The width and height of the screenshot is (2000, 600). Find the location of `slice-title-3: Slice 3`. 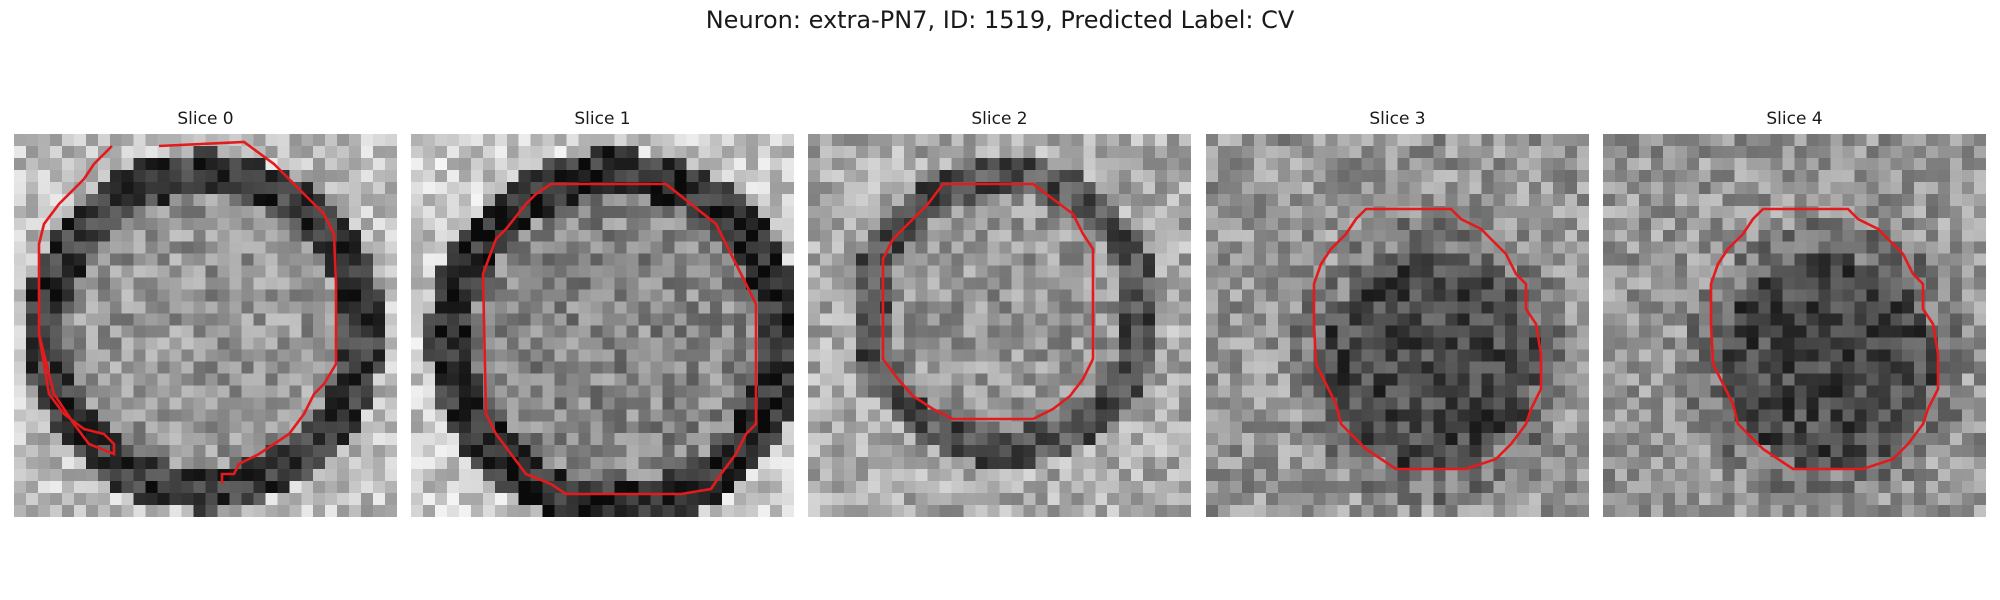

slice-title-3: Slice 3 is located at coordinates (1397, 119).